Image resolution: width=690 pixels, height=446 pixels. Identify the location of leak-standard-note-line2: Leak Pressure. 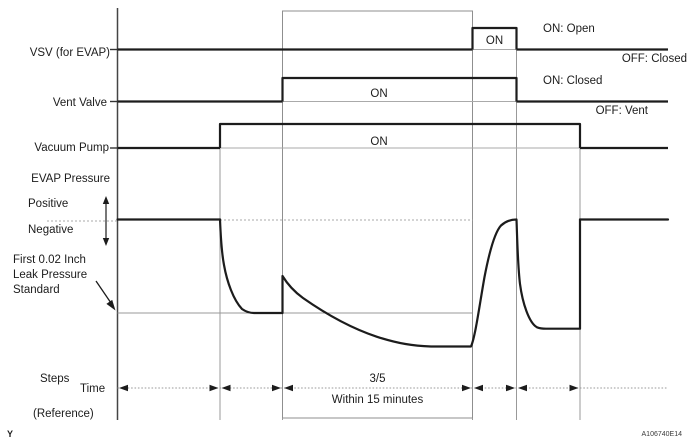
(50, 275).